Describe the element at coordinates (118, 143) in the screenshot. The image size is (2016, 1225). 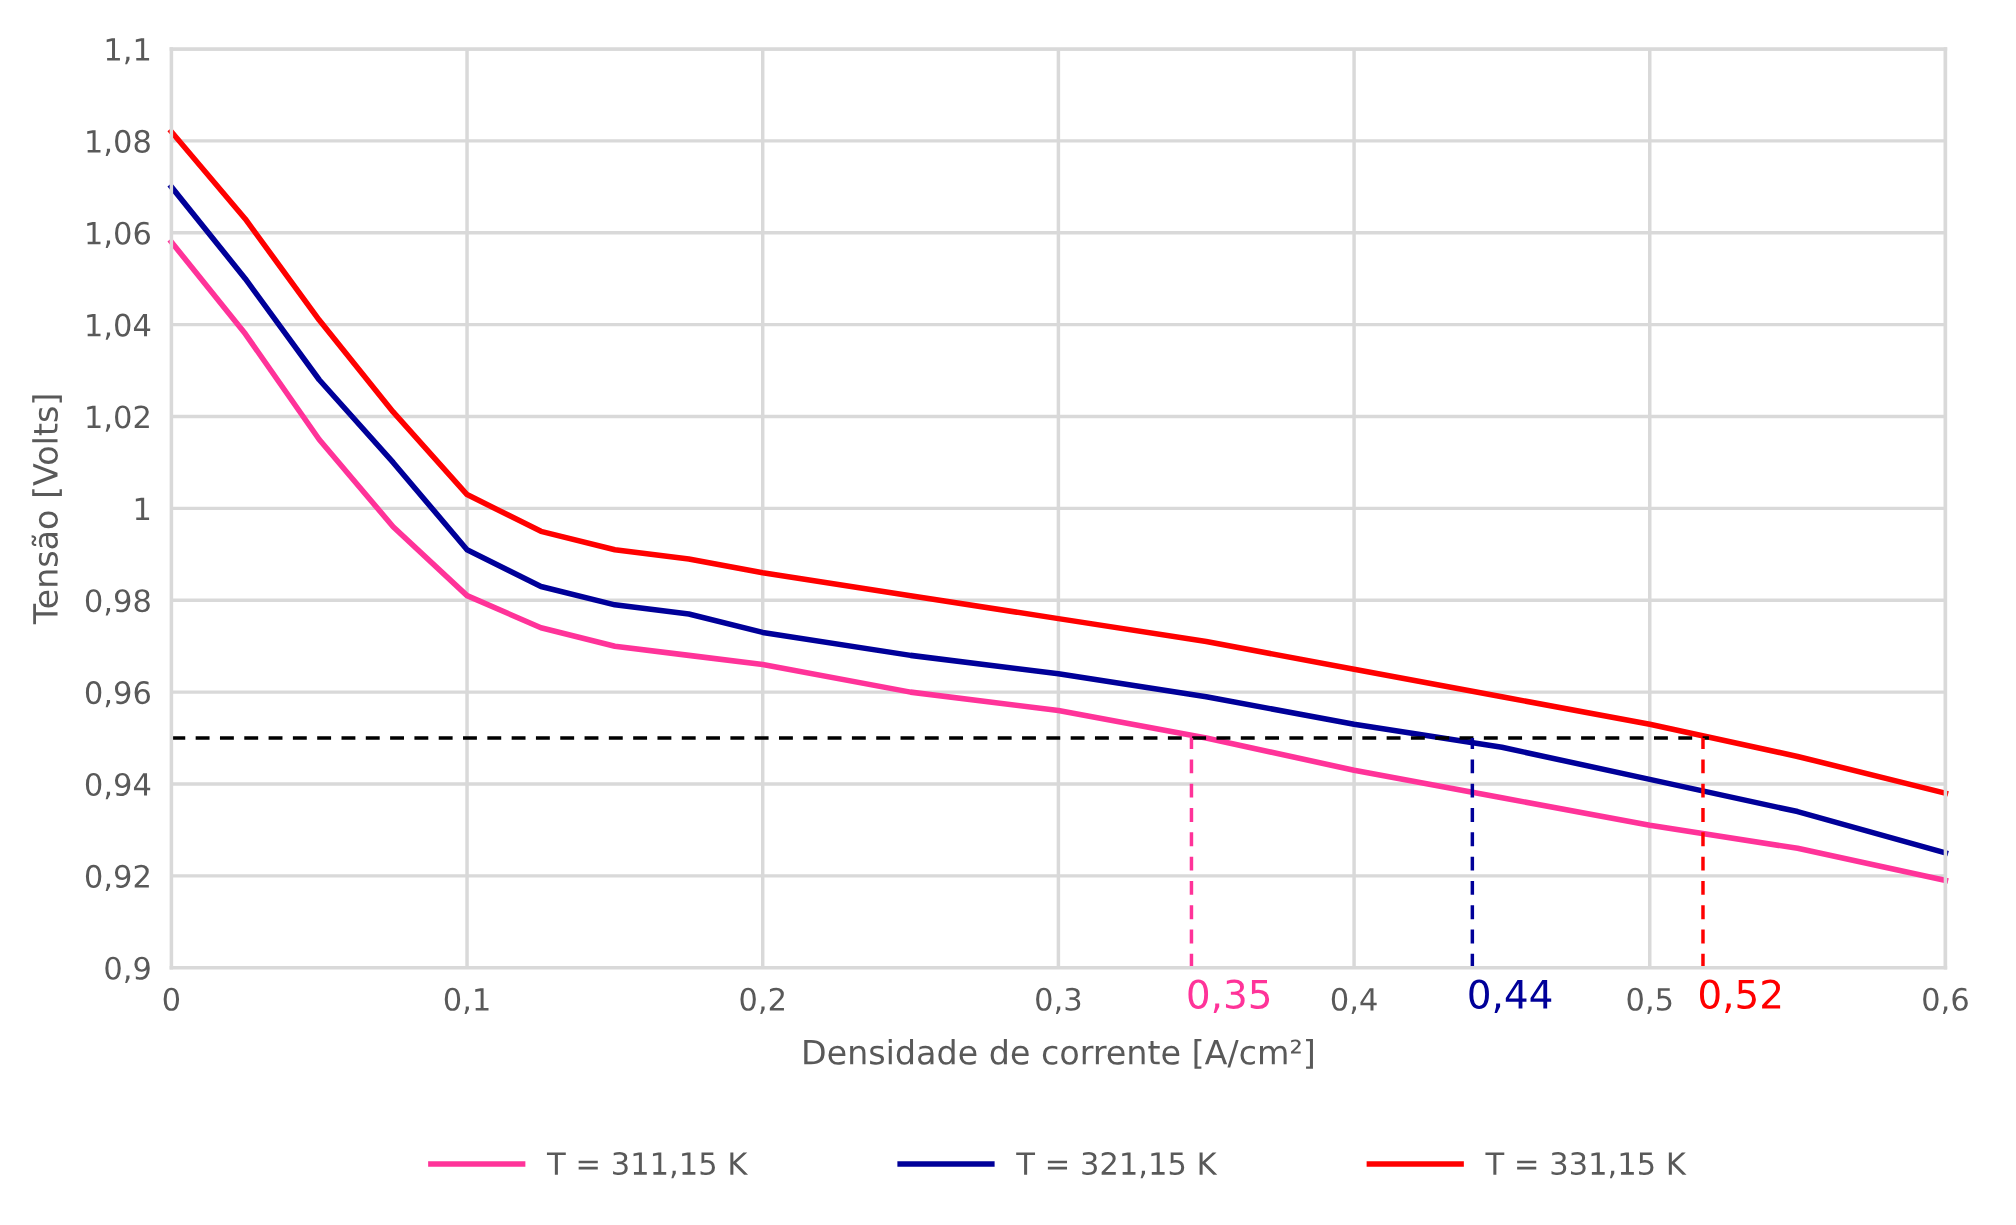
I see `y-tick-label: 1,08` at that location.